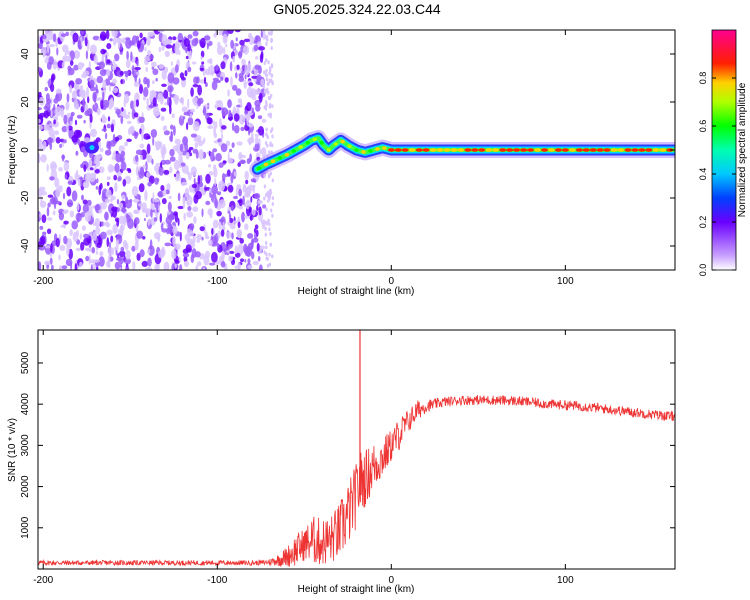 The height and width of the screenshot is (600, 750). I want to click on colorbar-tick-label: 0.6, so click(703, 126).